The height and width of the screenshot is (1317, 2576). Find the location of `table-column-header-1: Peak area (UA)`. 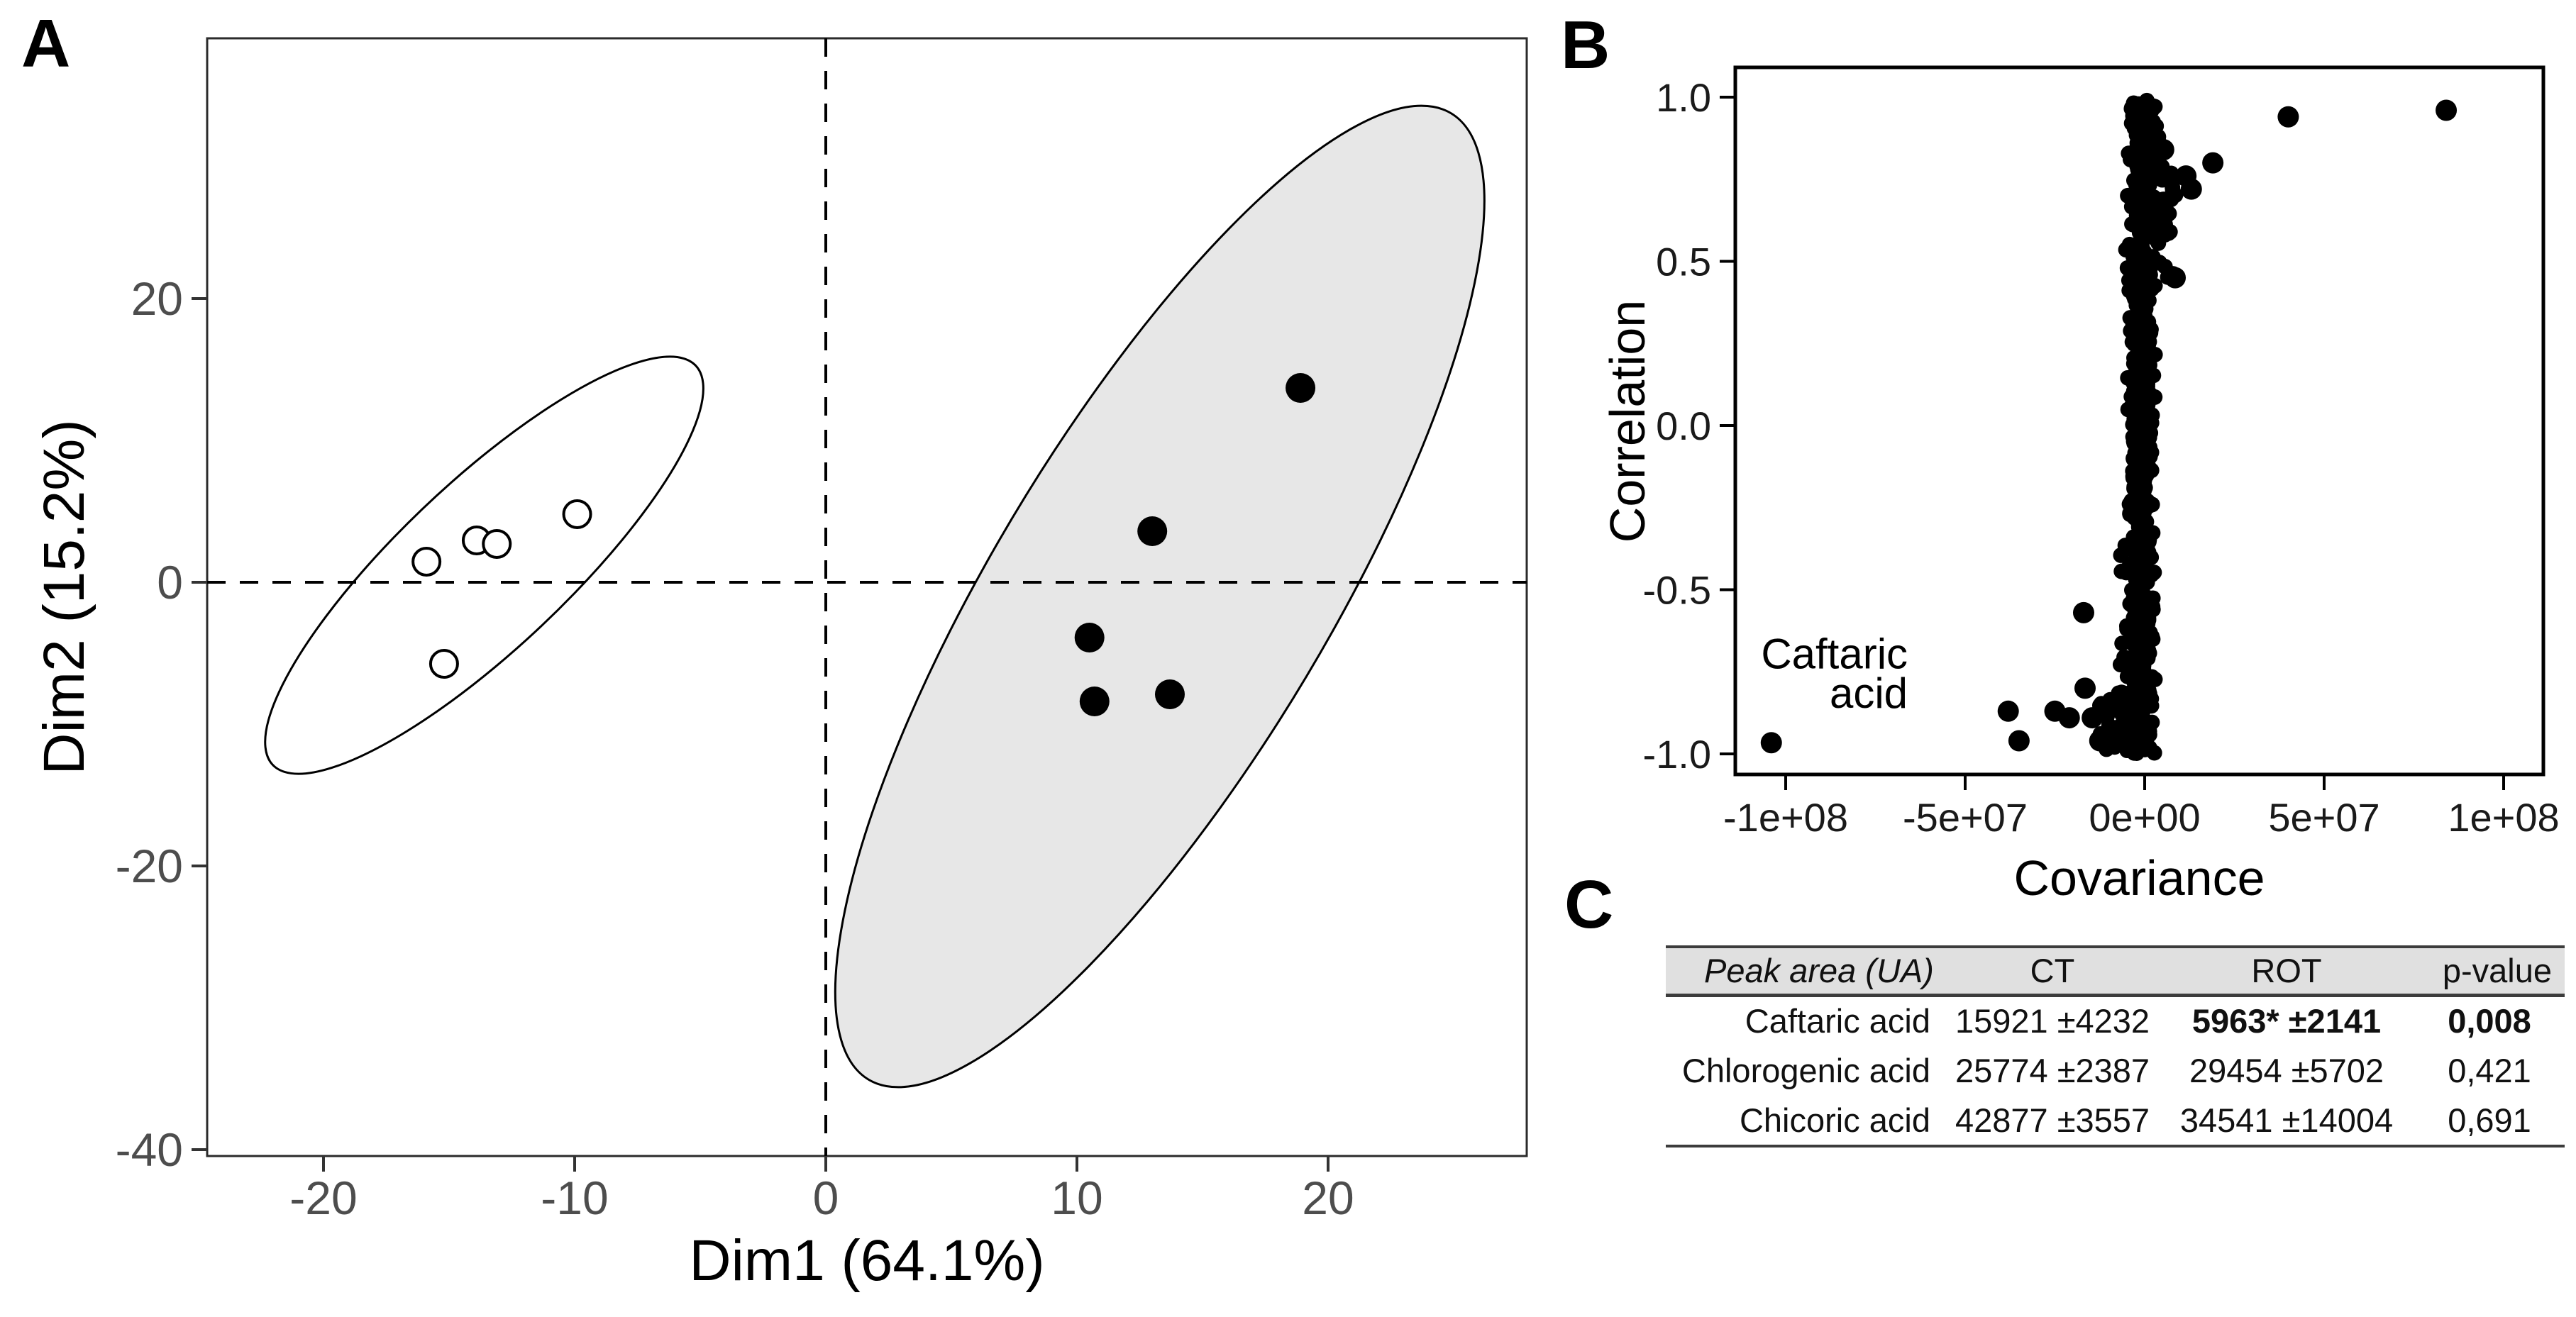

table-column-header-1: Peak area (UA) is located at coordinates (1806, 971).